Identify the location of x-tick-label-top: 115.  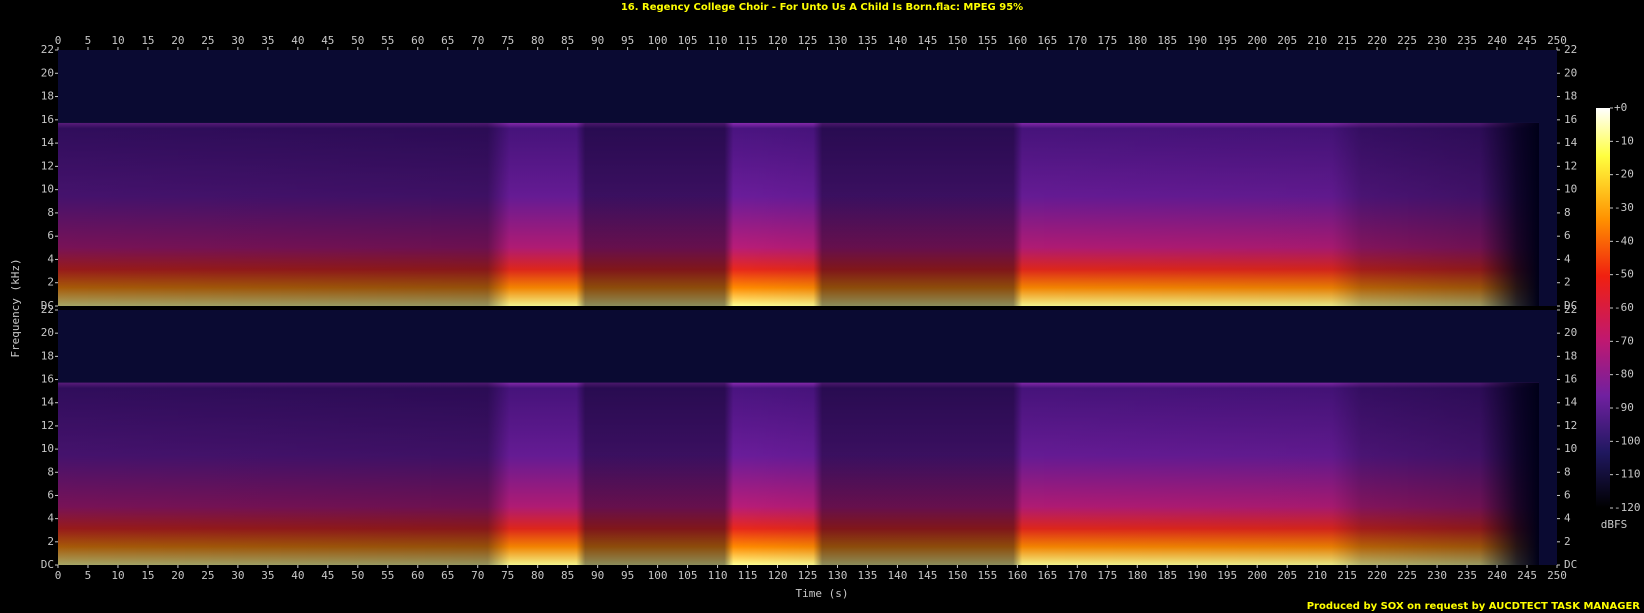
(748, 40).